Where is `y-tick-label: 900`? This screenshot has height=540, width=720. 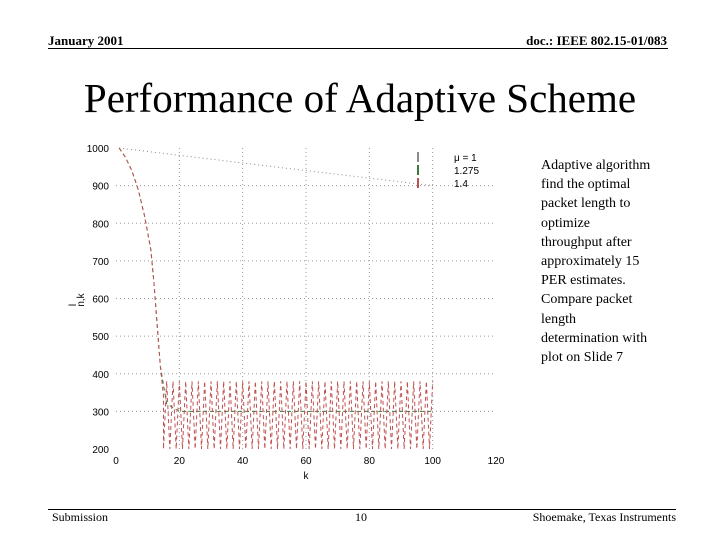 y-tick-label: 900 is located at coordinates (100, 187).